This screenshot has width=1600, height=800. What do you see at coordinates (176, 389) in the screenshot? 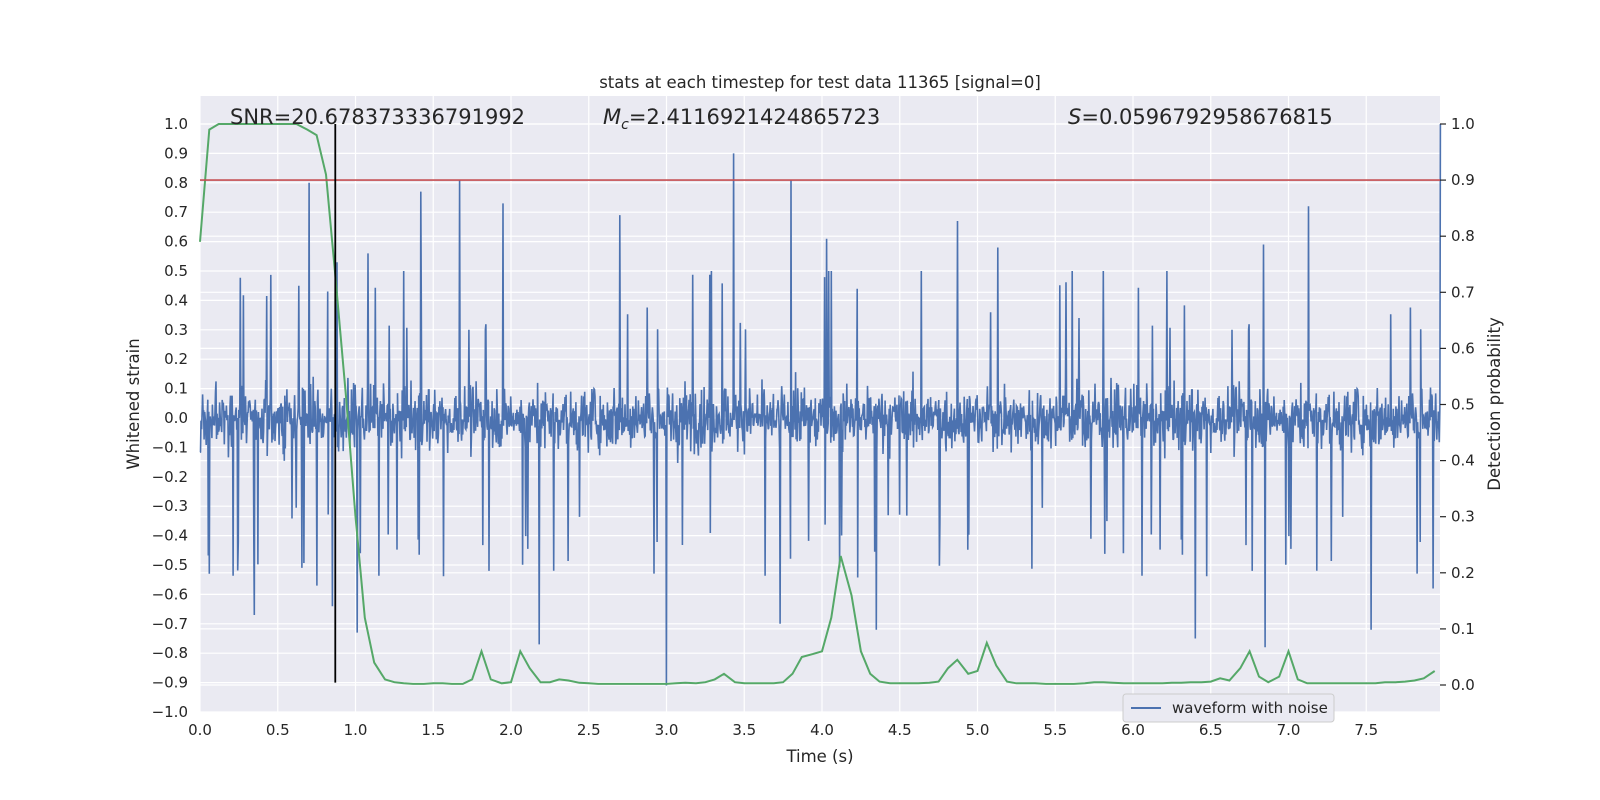
I see `y-tick-label: 0.1` at bounding box center [176, 389].